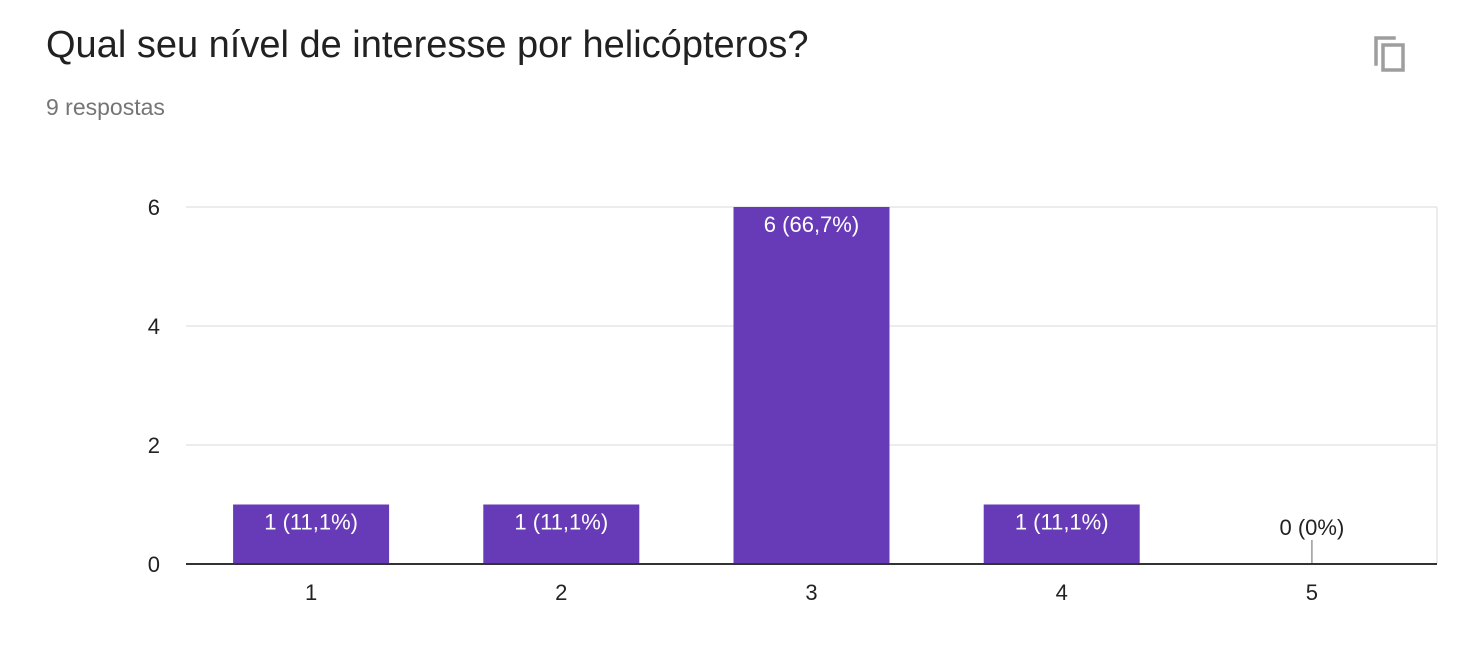 The height and width of the screenshot is (652, 1472). Describe the element at coordinates (1062, 592) in the screenshot. I see `x-tick-label: 4` at that location.